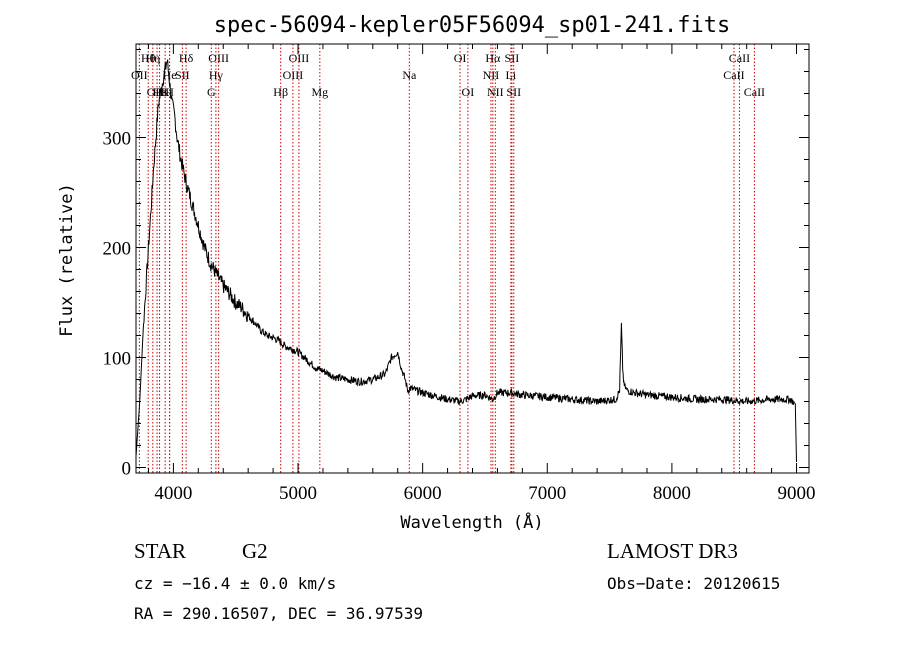  What do you see at coordinates (235, 583) in the screenshot?
I see `redshift-cz: cz = −16.4 ± 0.0 km/s` at bounding box center [235, 583].